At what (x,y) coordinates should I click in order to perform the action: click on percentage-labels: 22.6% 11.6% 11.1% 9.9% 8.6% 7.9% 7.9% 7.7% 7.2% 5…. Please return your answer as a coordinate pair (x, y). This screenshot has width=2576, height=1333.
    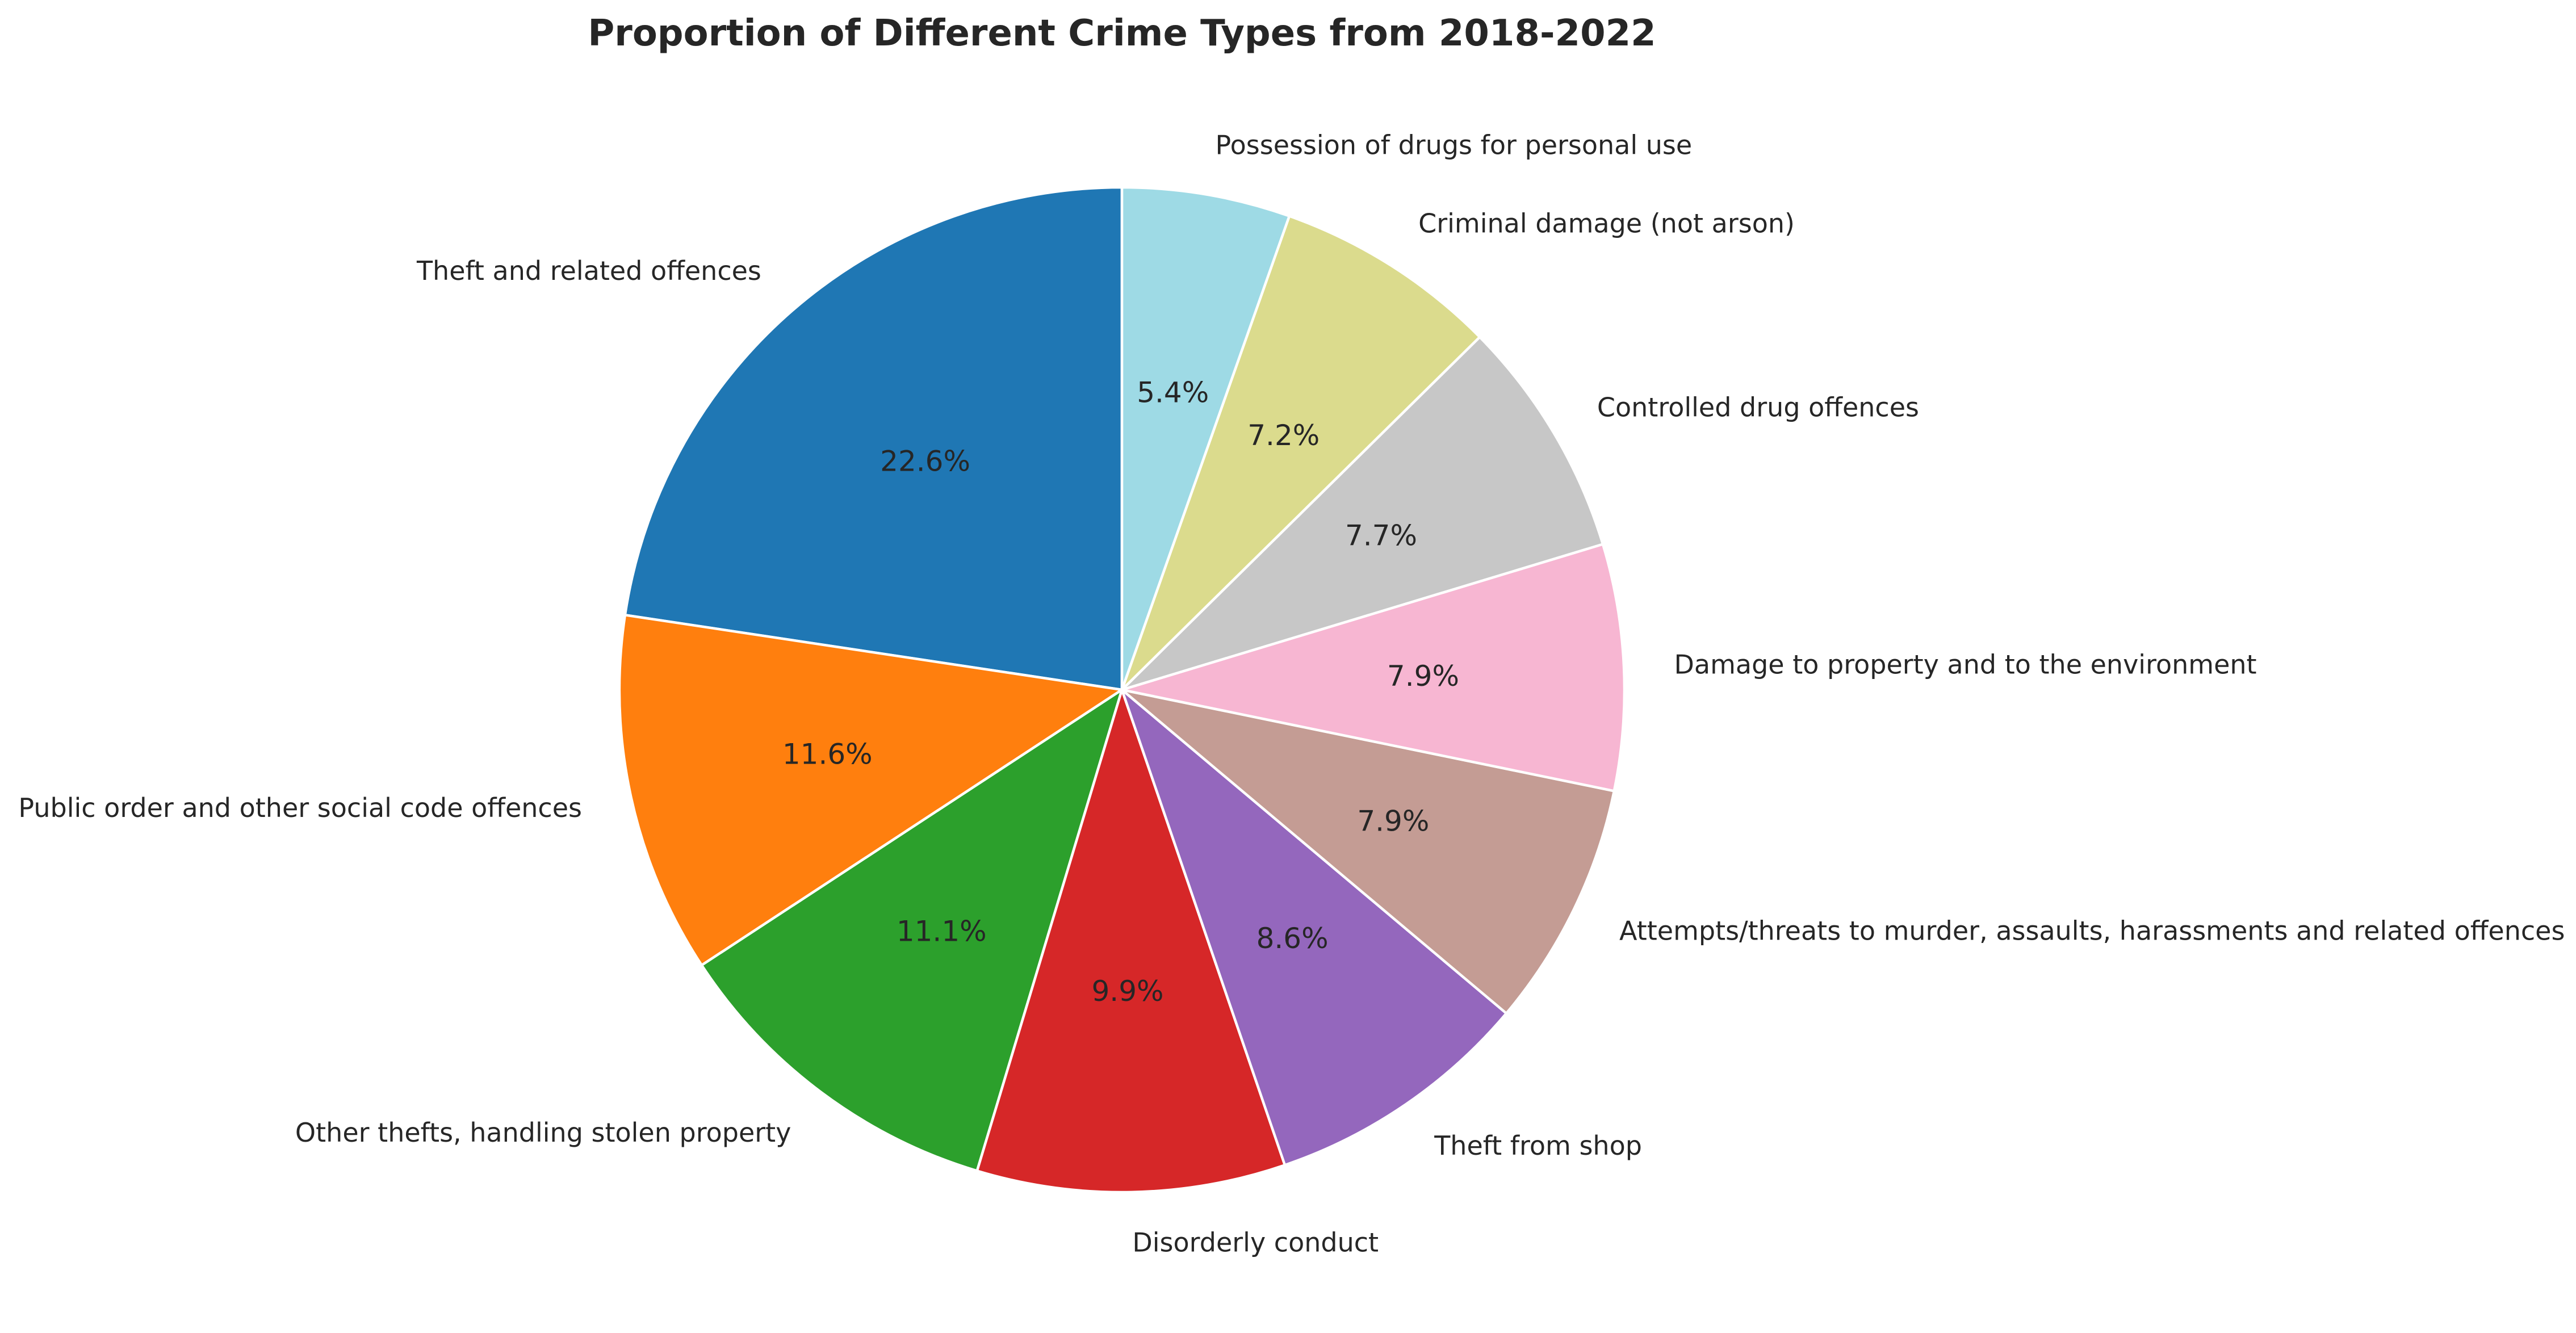
    Looking at the image, I should click on (1120, 692).